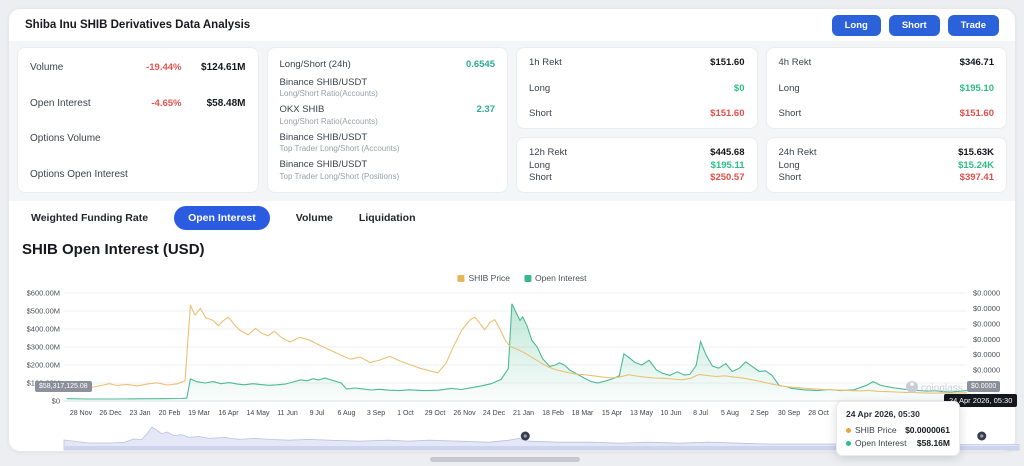  What do you see at coordinates (222, 218) in the screenshot?
I see `tab-open-interest: Open Interest` at bounding box center [222, 218].